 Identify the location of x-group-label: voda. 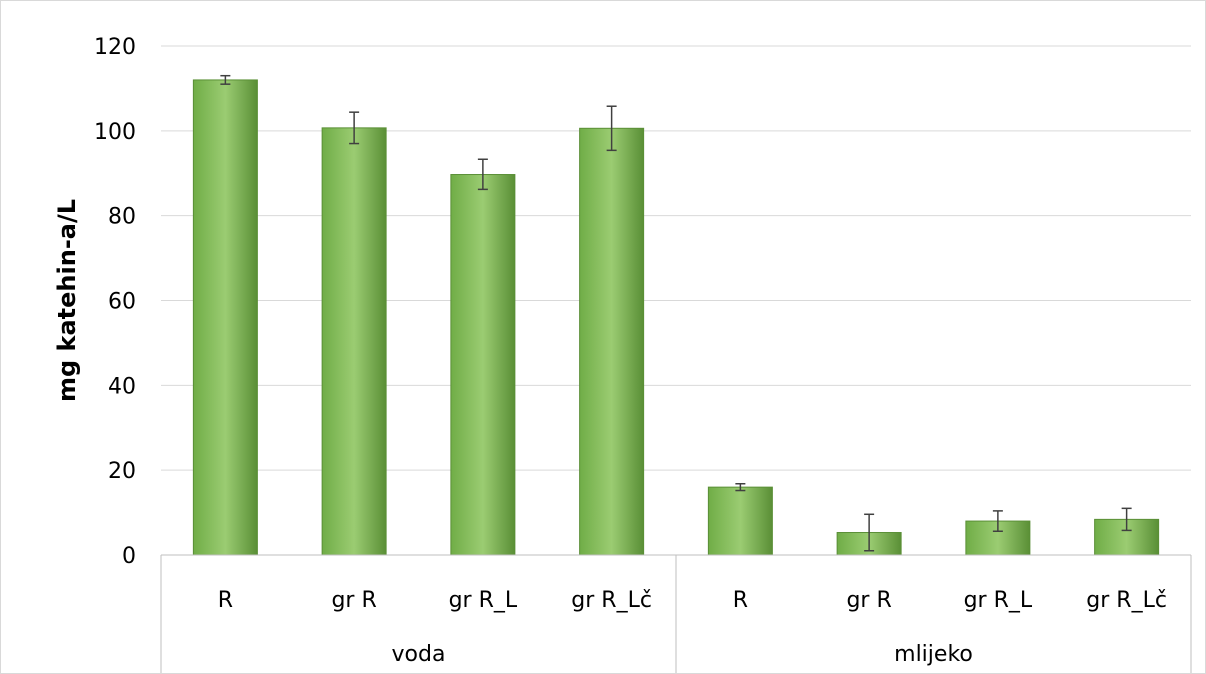
(419, 654).